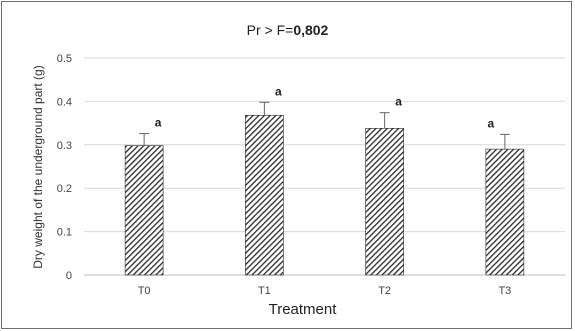 The width and height of the screenshot is (575, 331). I want to click on y-tick-label: 0.2, so click(64, 189).